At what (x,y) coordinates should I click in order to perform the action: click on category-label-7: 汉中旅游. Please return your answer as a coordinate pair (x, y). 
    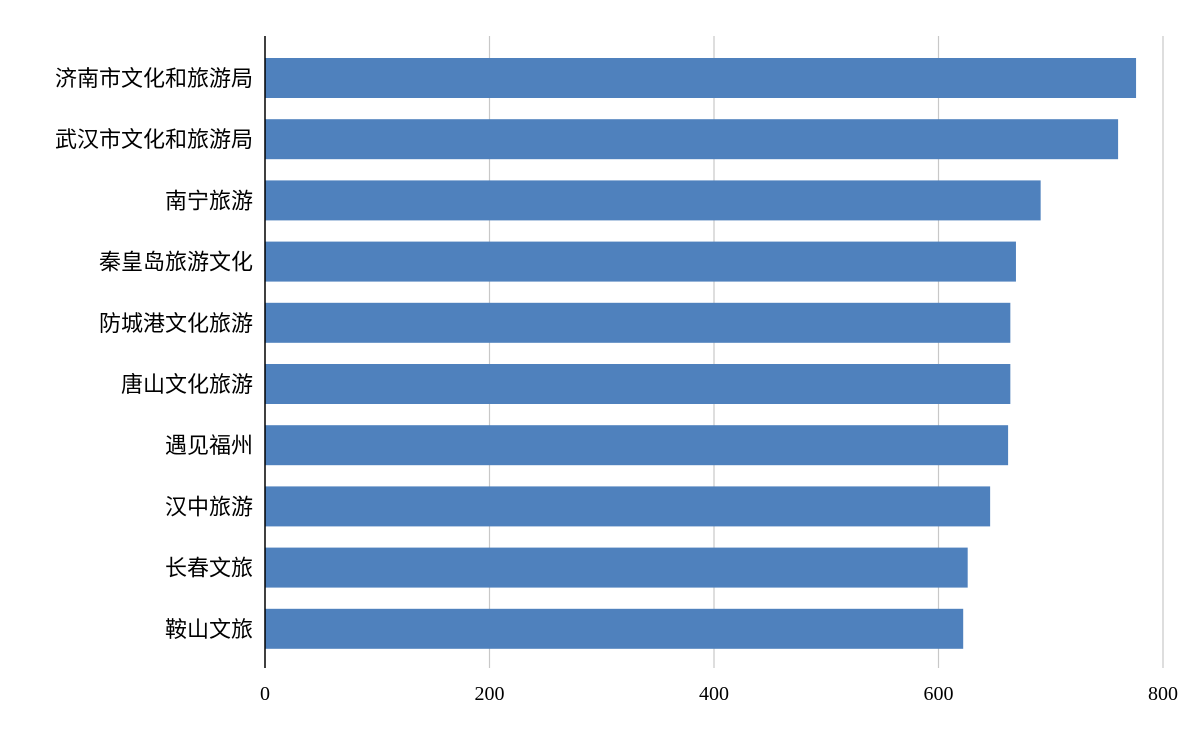
    Looking at the image, I should click on (209, 507).